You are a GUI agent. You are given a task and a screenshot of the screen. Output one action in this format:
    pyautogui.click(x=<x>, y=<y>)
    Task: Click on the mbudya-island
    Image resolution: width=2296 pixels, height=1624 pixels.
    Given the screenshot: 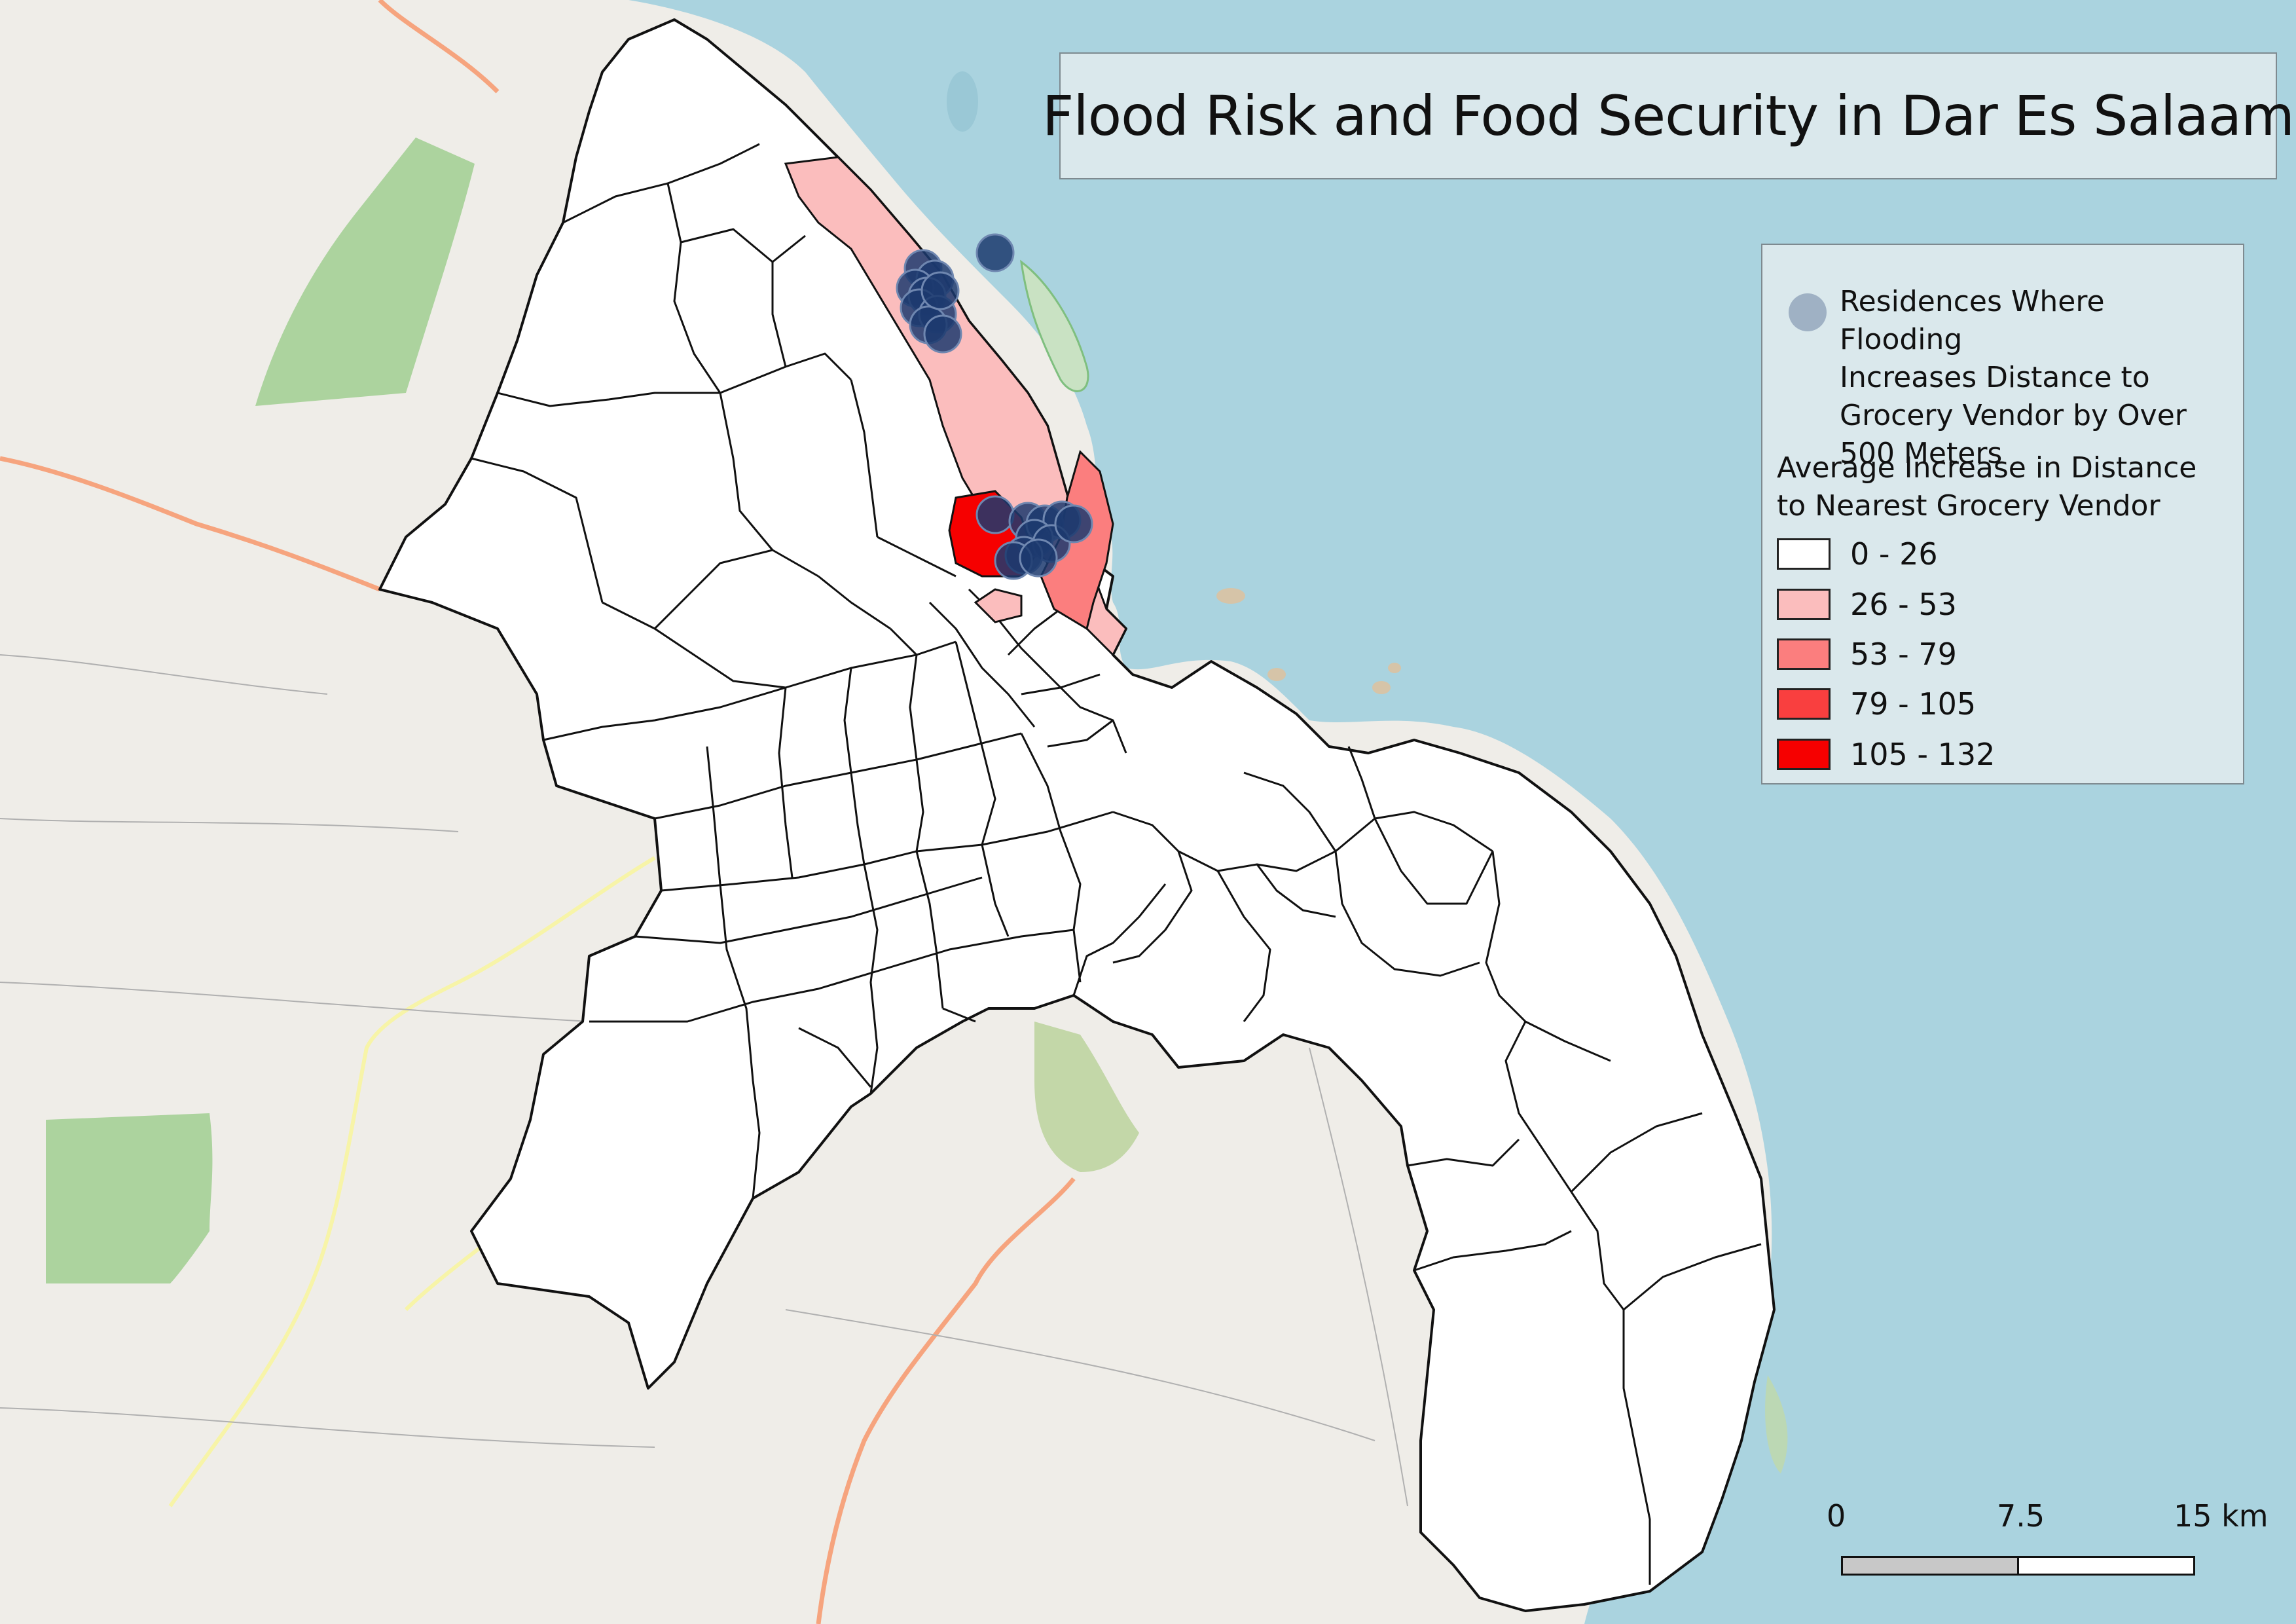 What is the action you would take?
    pyautogui.click(x=1054, y=325)
    